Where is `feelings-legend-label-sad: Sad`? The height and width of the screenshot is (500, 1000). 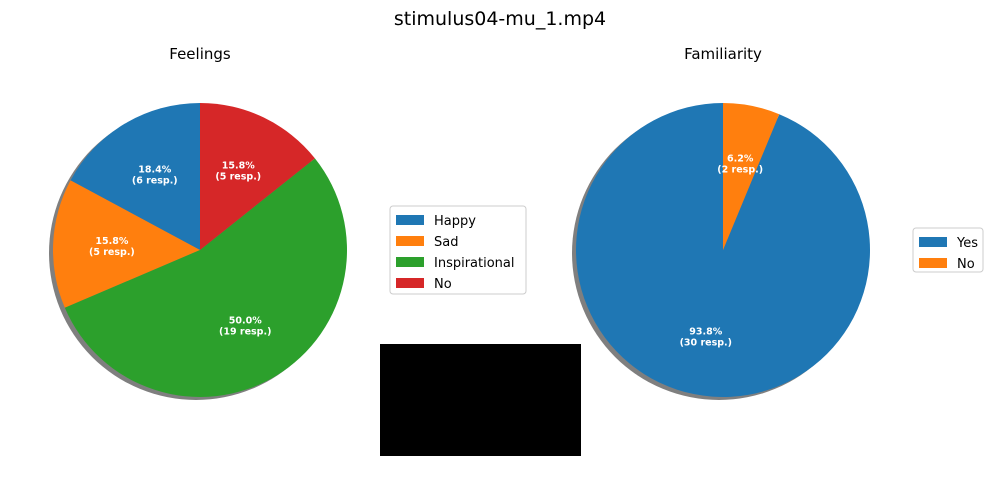 feelings-legend-label-sad: Sad is located at coordinates (446, 242).